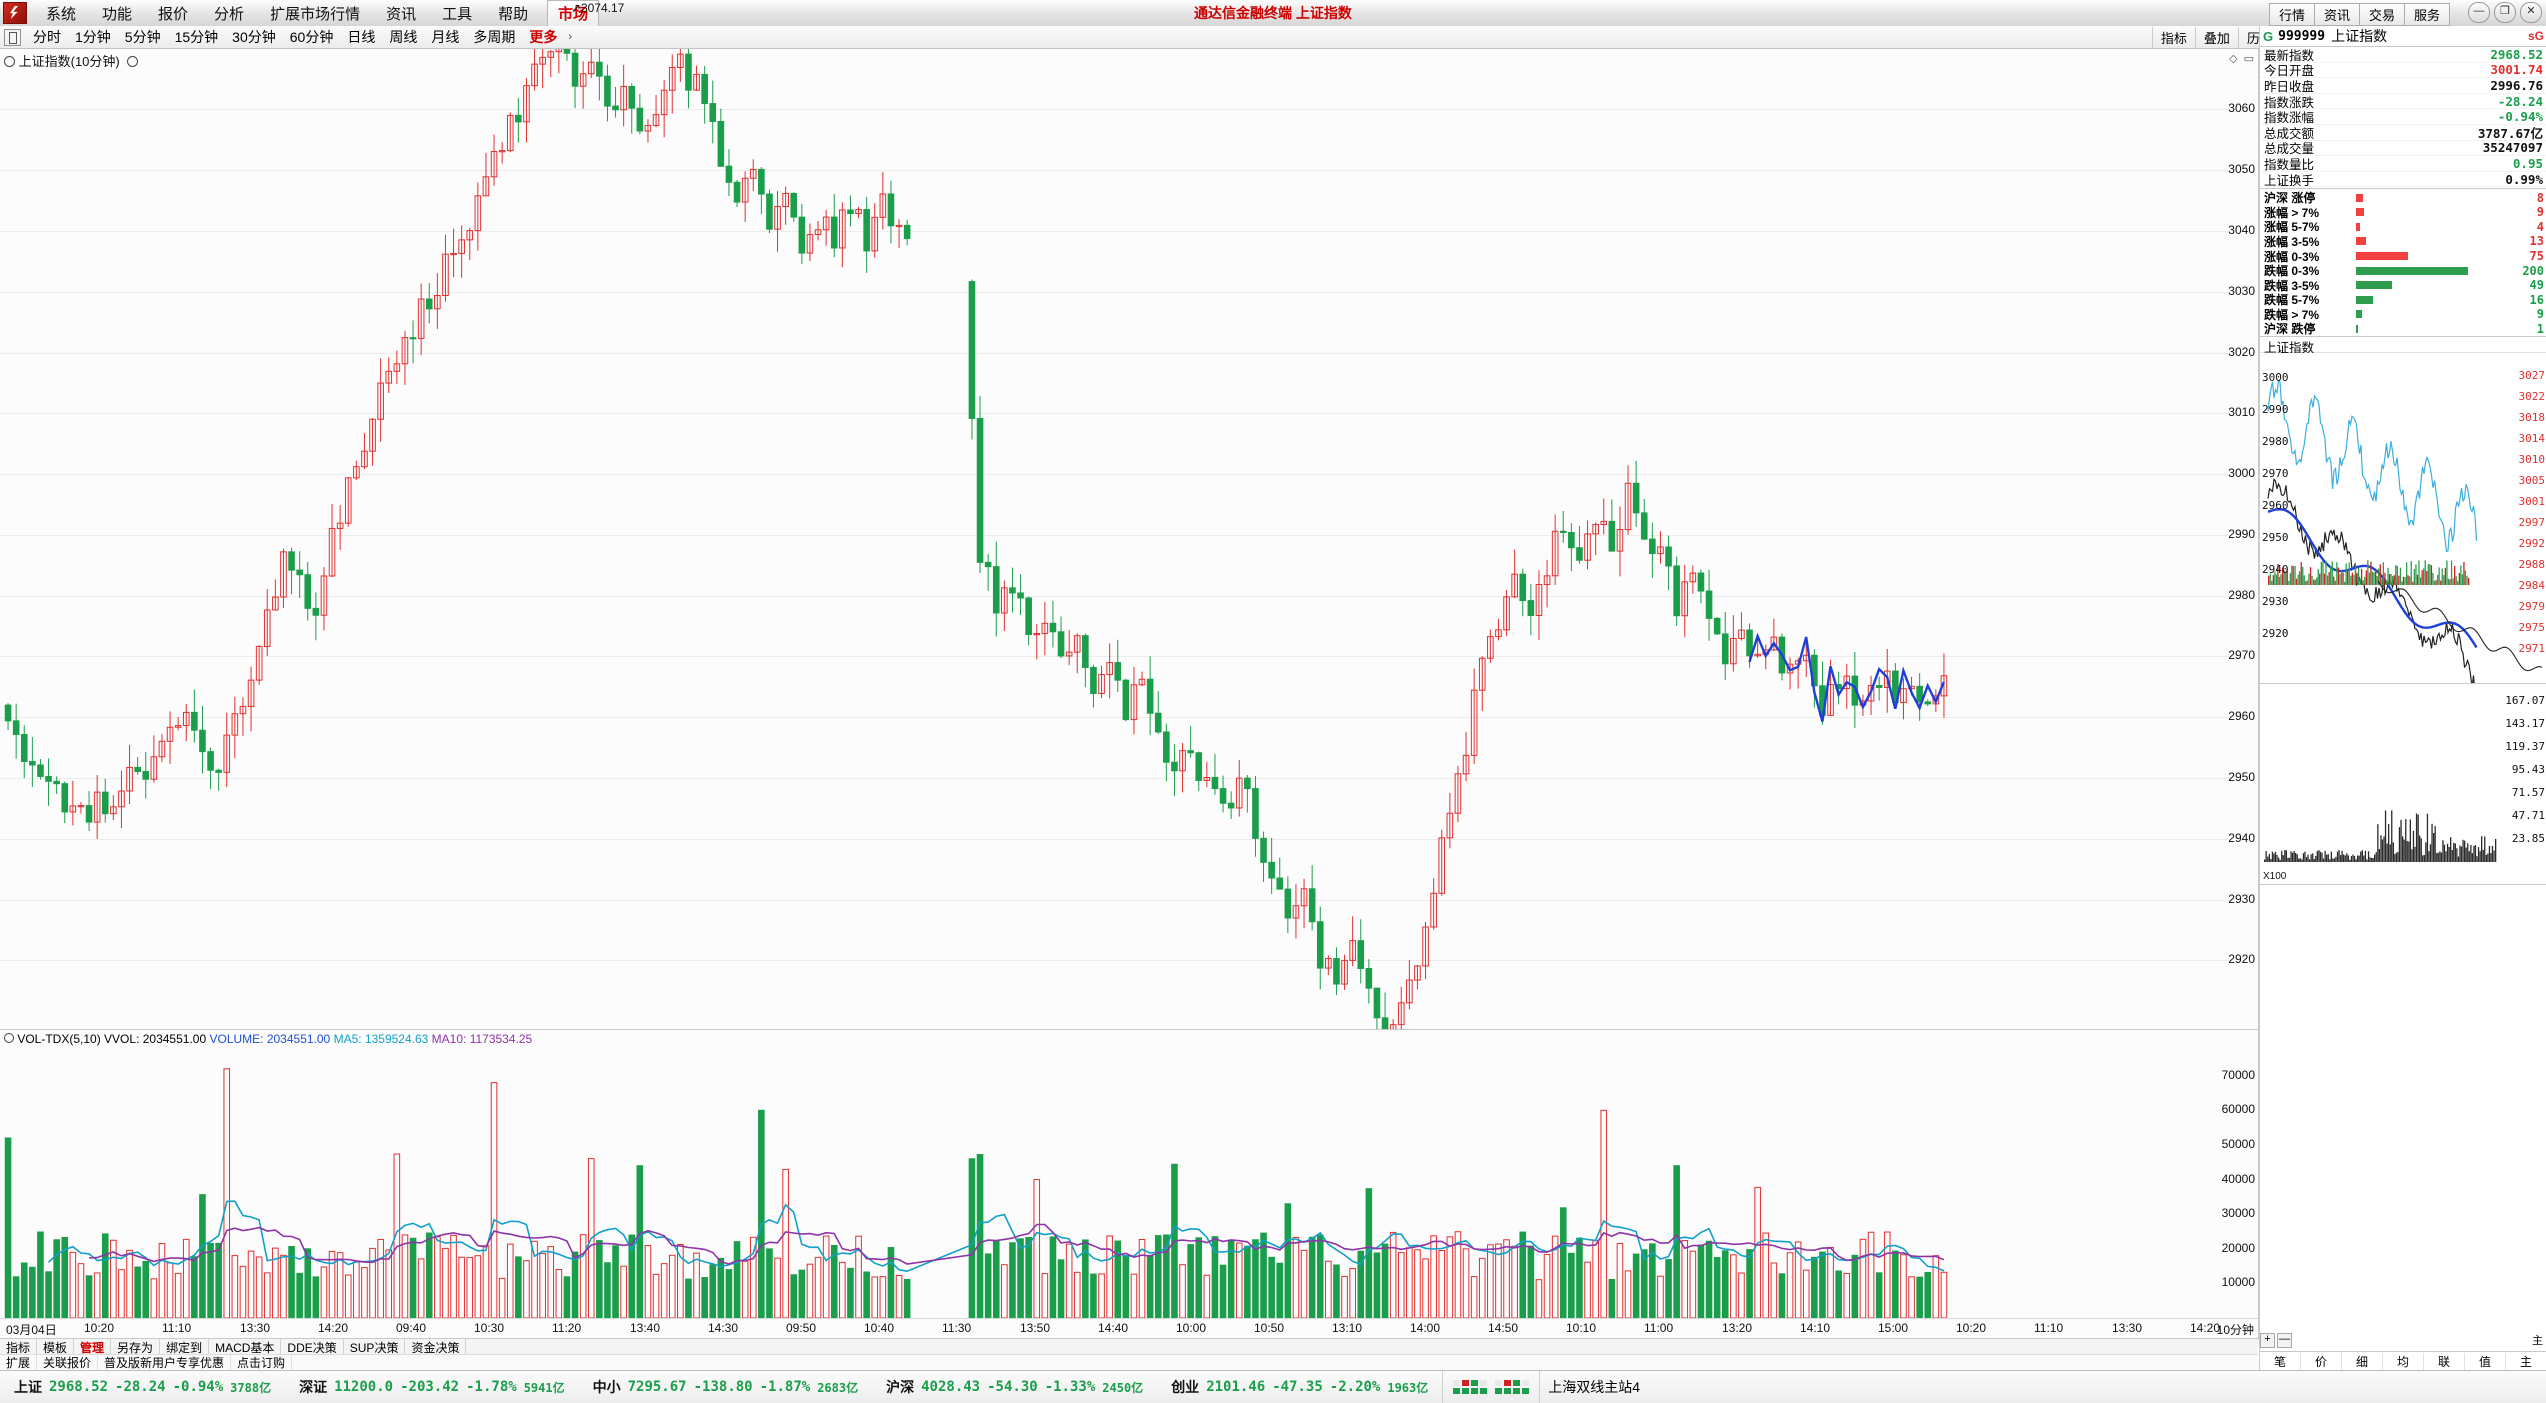 This screenshot has height=1403, width=2546. Describe the element at coordinates (1014, 1387) in the screenshot. I see `status-index-group: 沪深 4028.43 -54.30 -1.33% 2450亿` at that location.